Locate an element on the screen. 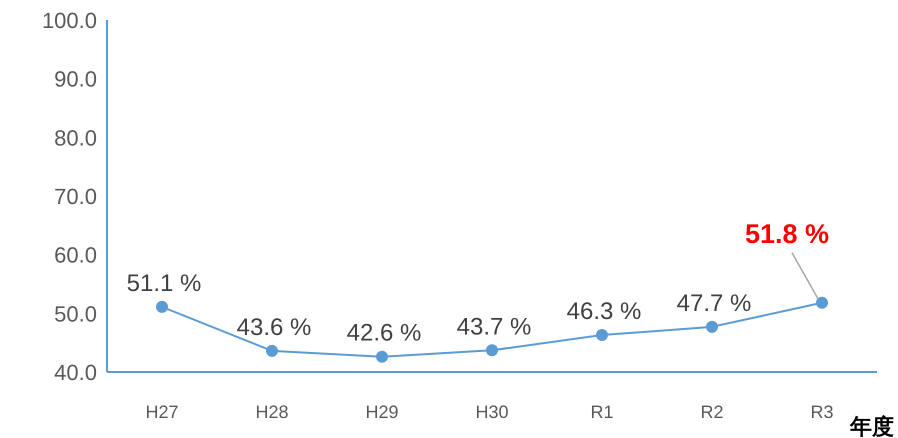 The image size is (898, 438). y-tick-label: 90.0 is located at coordinates (75, 79).